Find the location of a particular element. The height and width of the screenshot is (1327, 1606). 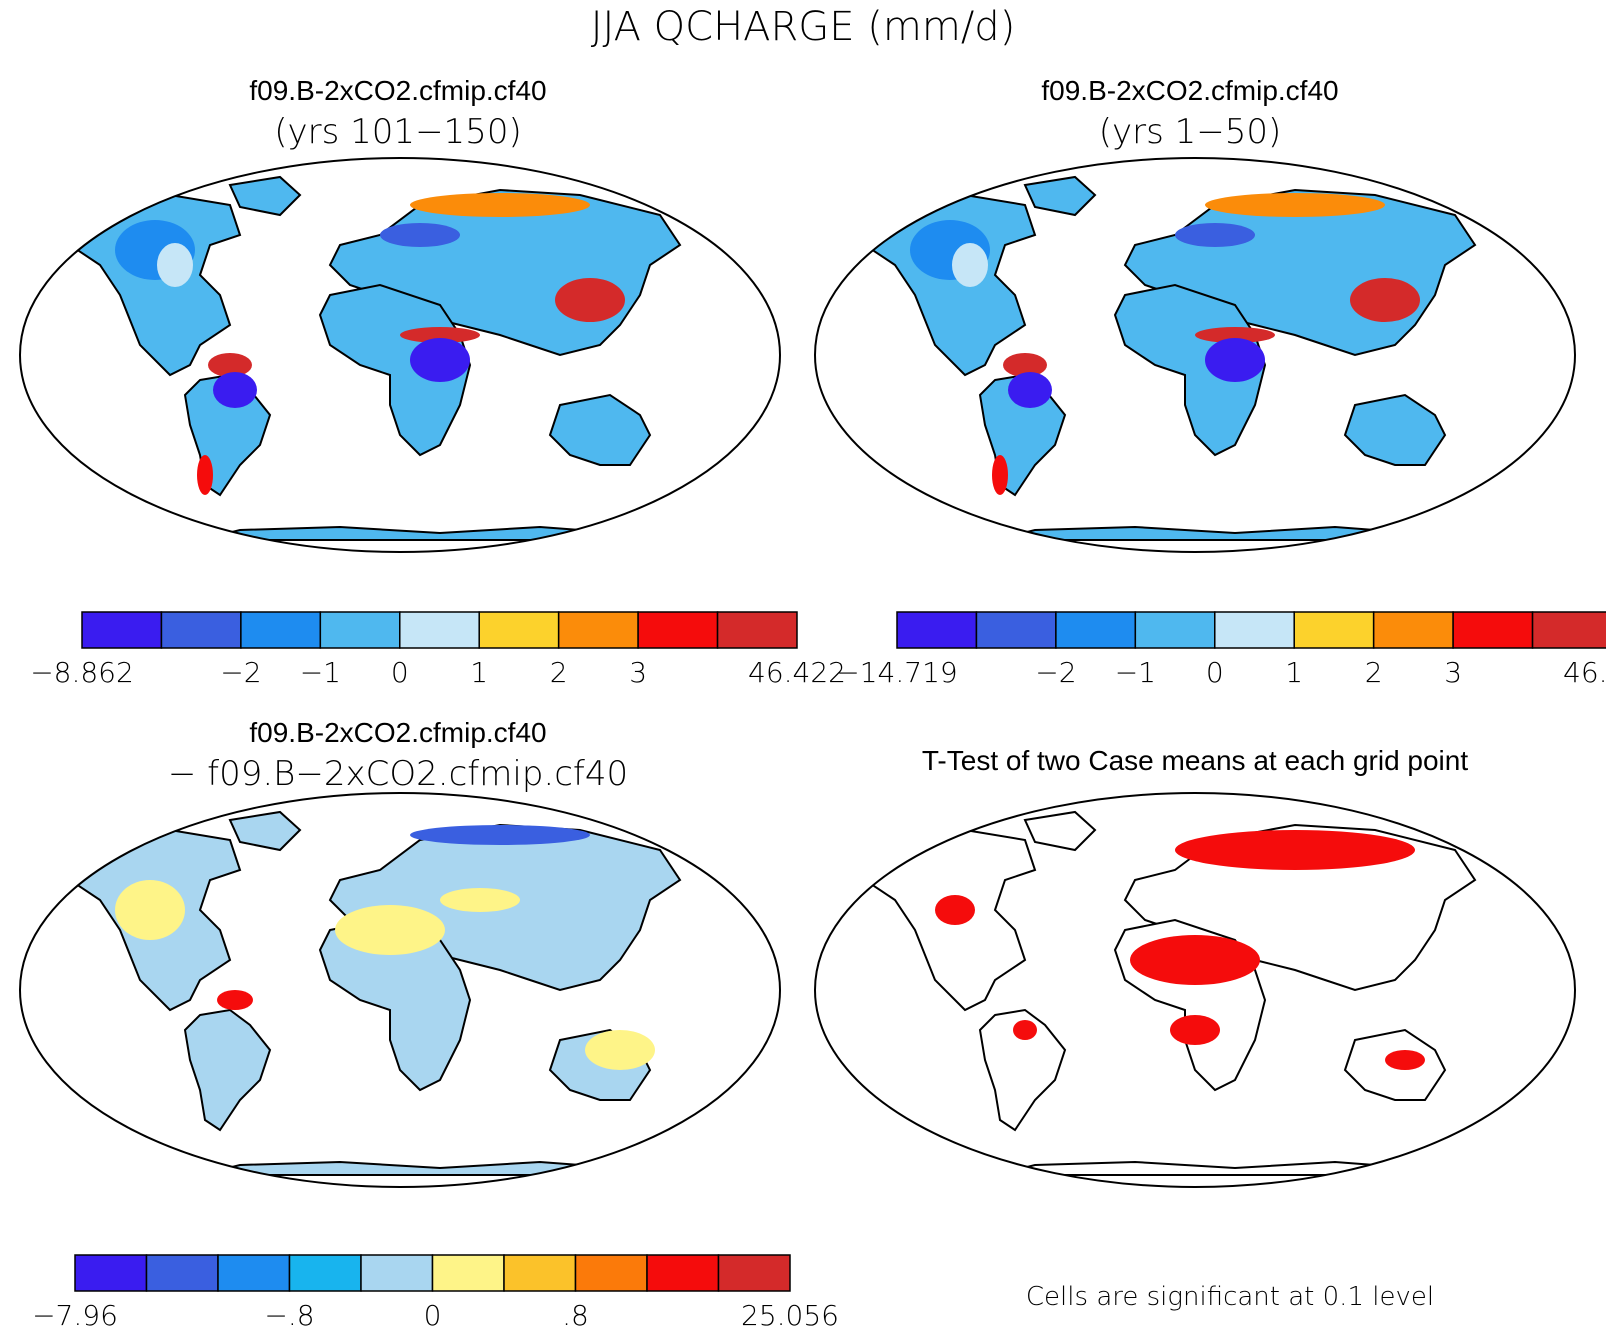

colorbar-label: 25.056 is located at coordinates (790, 1313).